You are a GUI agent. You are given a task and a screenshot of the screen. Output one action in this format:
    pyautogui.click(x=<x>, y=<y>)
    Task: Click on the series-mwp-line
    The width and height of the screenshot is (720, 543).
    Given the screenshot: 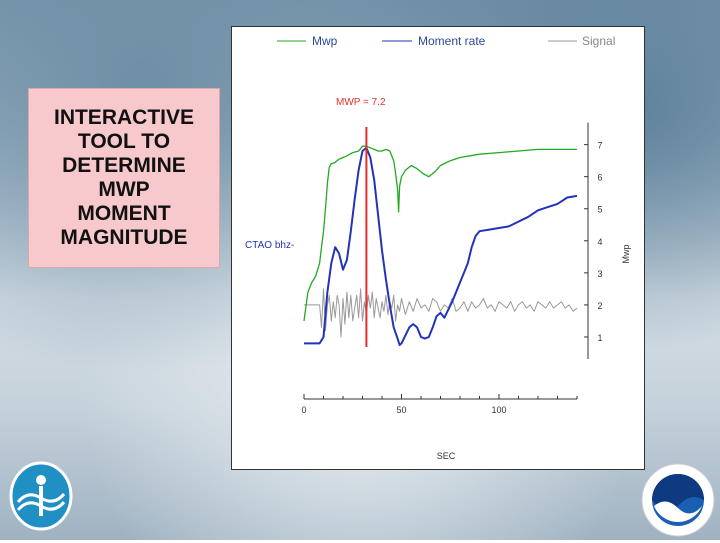 What is the action you would take?
    pyautogui.click(x=440, y=233)
    